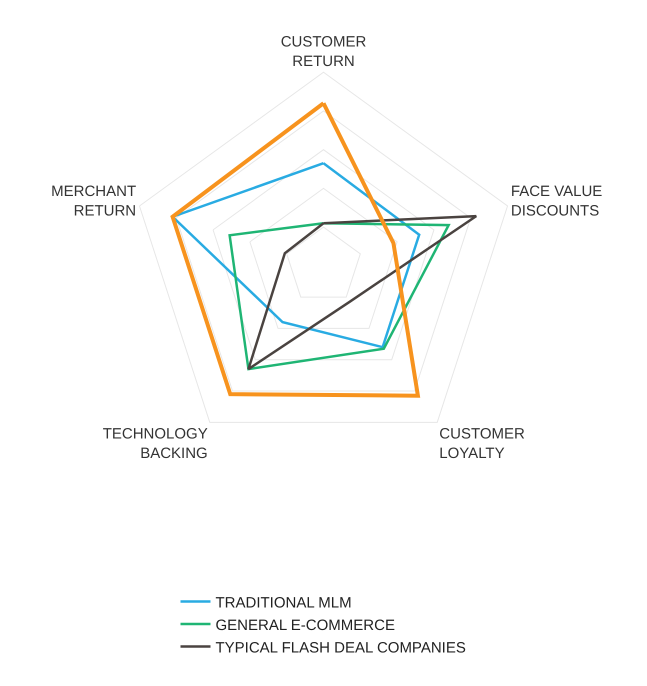 This screenshot has height=686, width=647. I want to click on legend-label: GENERAL E-COMMERCE, so click(305, 625).